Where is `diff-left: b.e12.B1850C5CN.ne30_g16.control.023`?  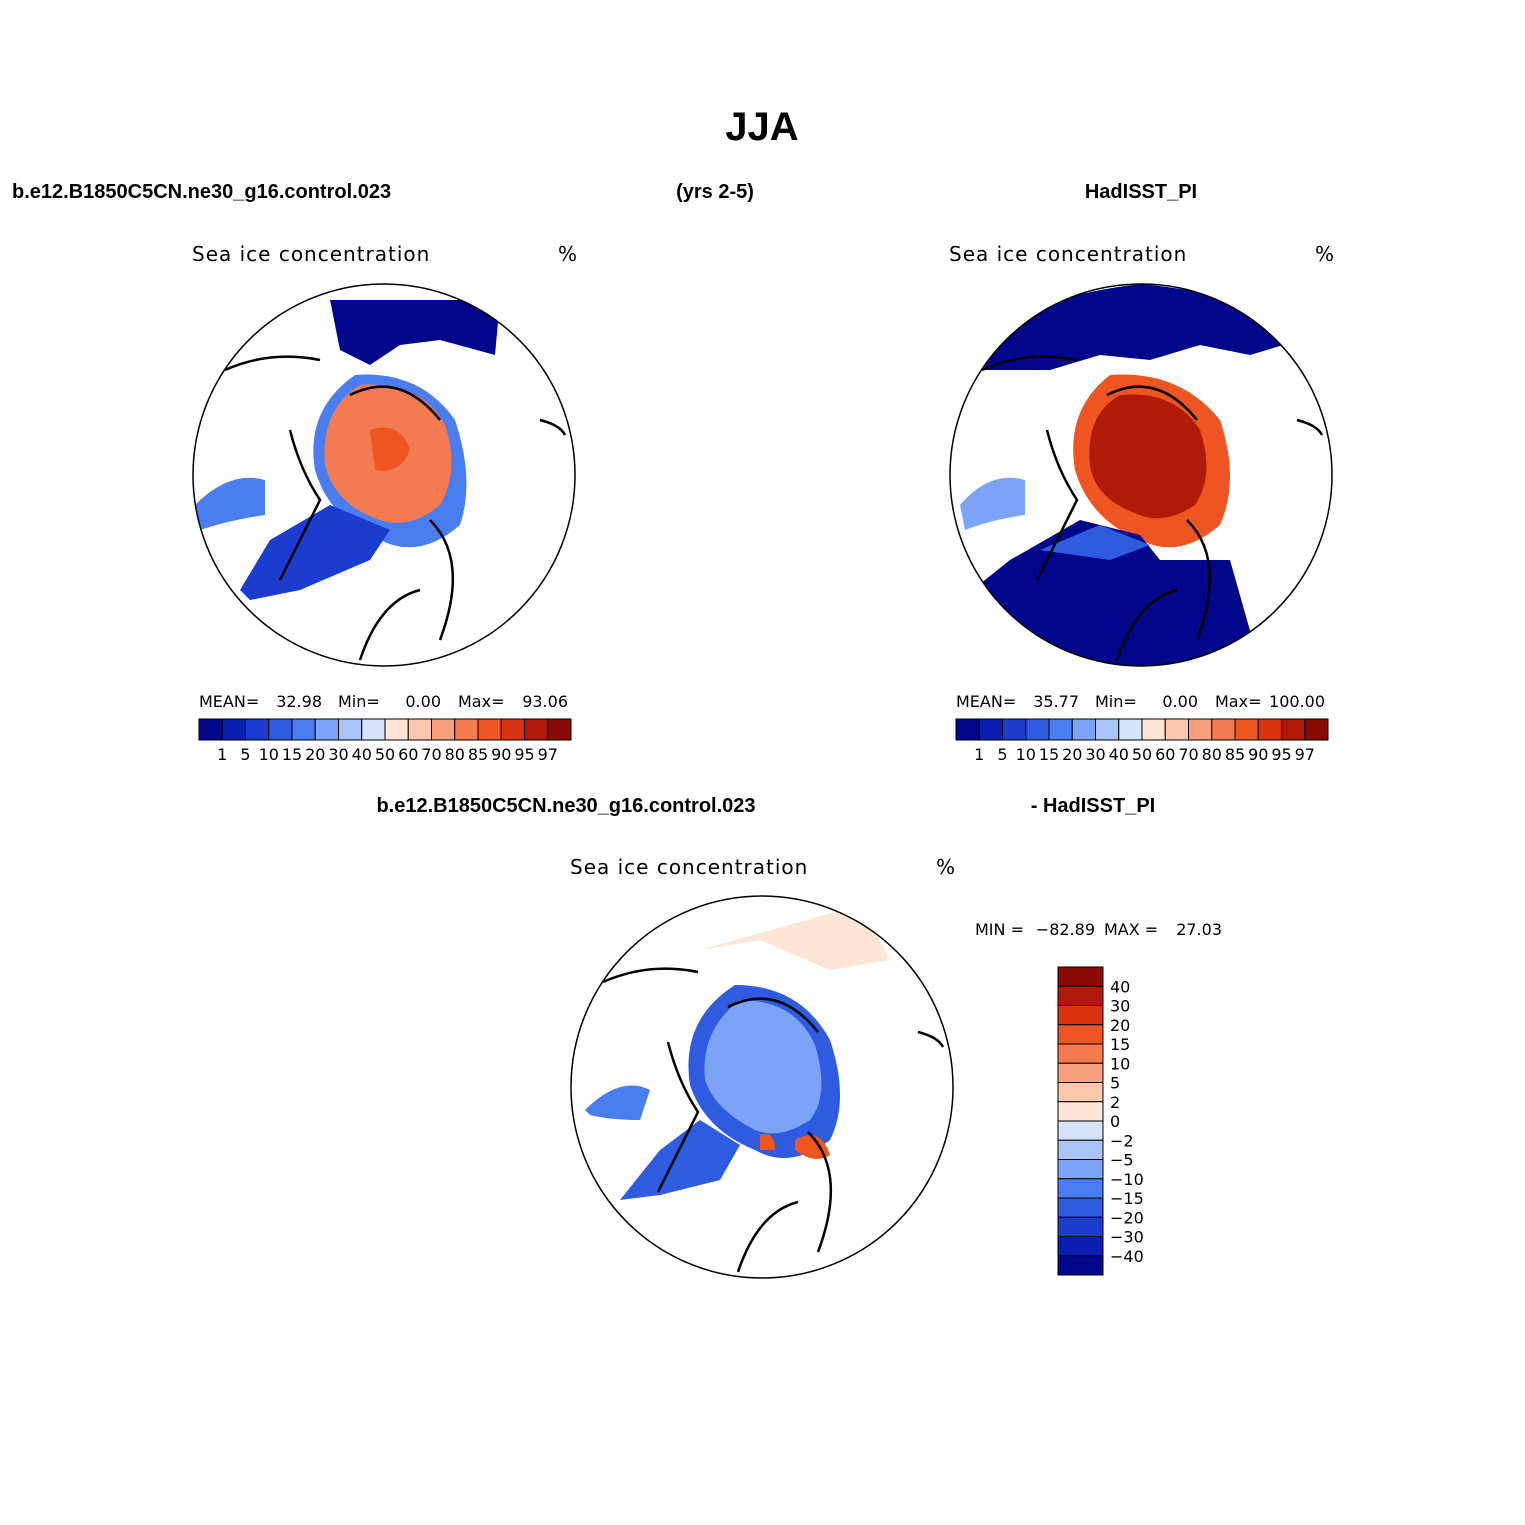
diff-left: b.e12.B1850C5CN.ne30_g16.control.023 is located at coordinates (565, 806).